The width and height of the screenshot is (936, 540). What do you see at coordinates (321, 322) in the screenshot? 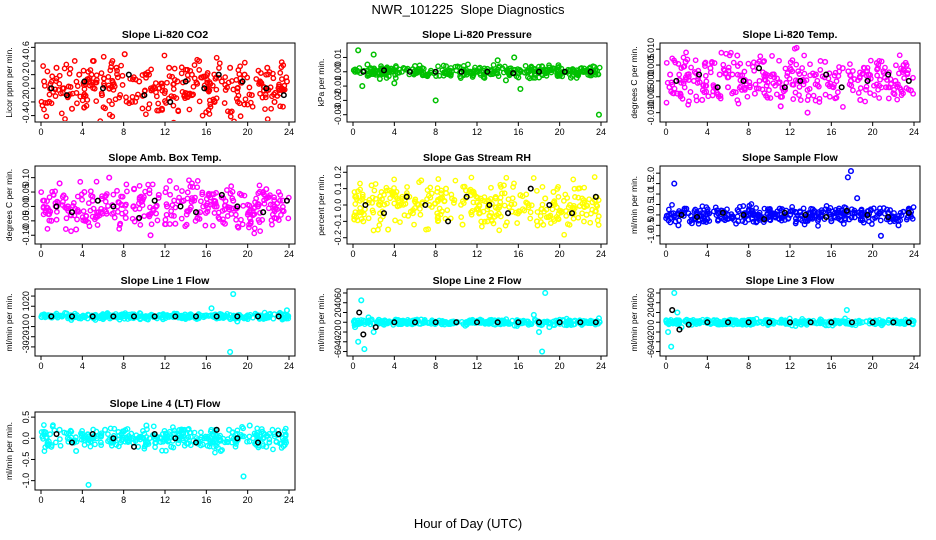
I see `y-axis-label: ml/min per min.` at bounding box center [321, 322].